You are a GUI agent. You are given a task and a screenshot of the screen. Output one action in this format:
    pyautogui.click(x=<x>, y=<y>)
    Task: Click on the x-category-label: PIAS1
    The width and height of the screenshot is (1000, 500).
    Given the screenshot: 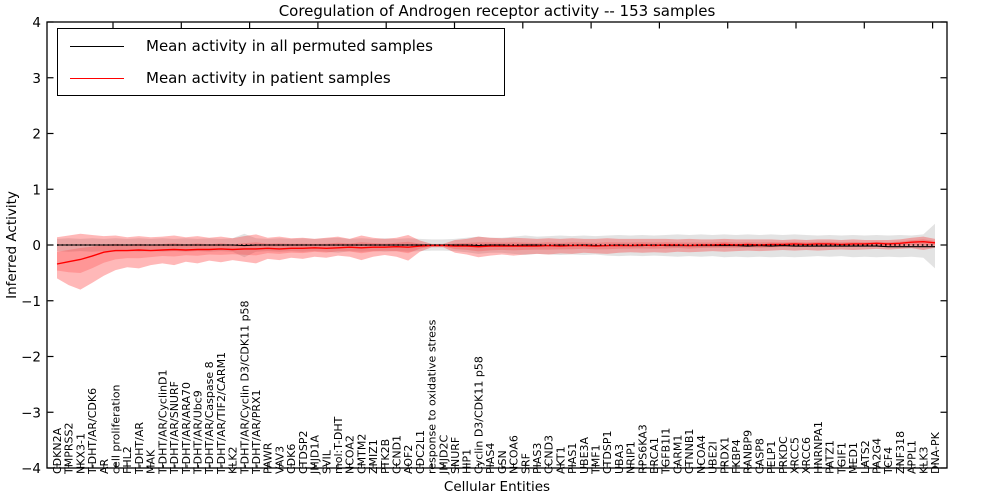 What is the action you would take?
    pyautogui.click(x=572, y=458)
    